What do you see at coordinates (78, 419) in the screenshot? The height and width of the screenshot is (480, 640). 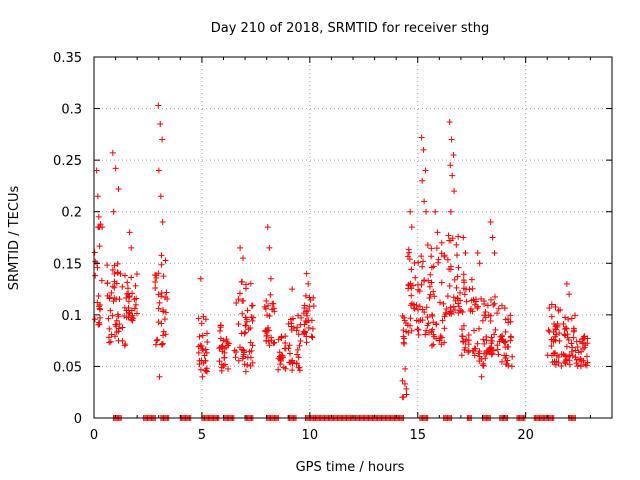 I see `y-tick-label: 0` at bounding box center [78, 419].